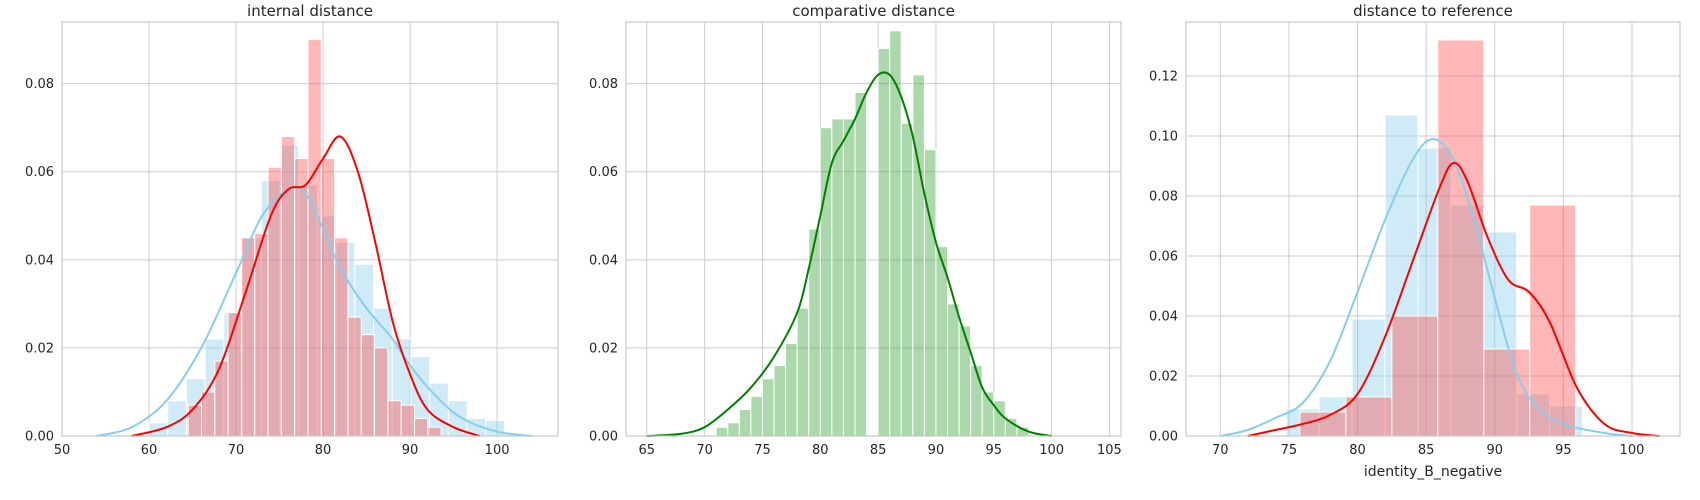  Describe the element at coordinates (873, 11) in the screenshot. I see `chart-title: comparative distance` at that location.